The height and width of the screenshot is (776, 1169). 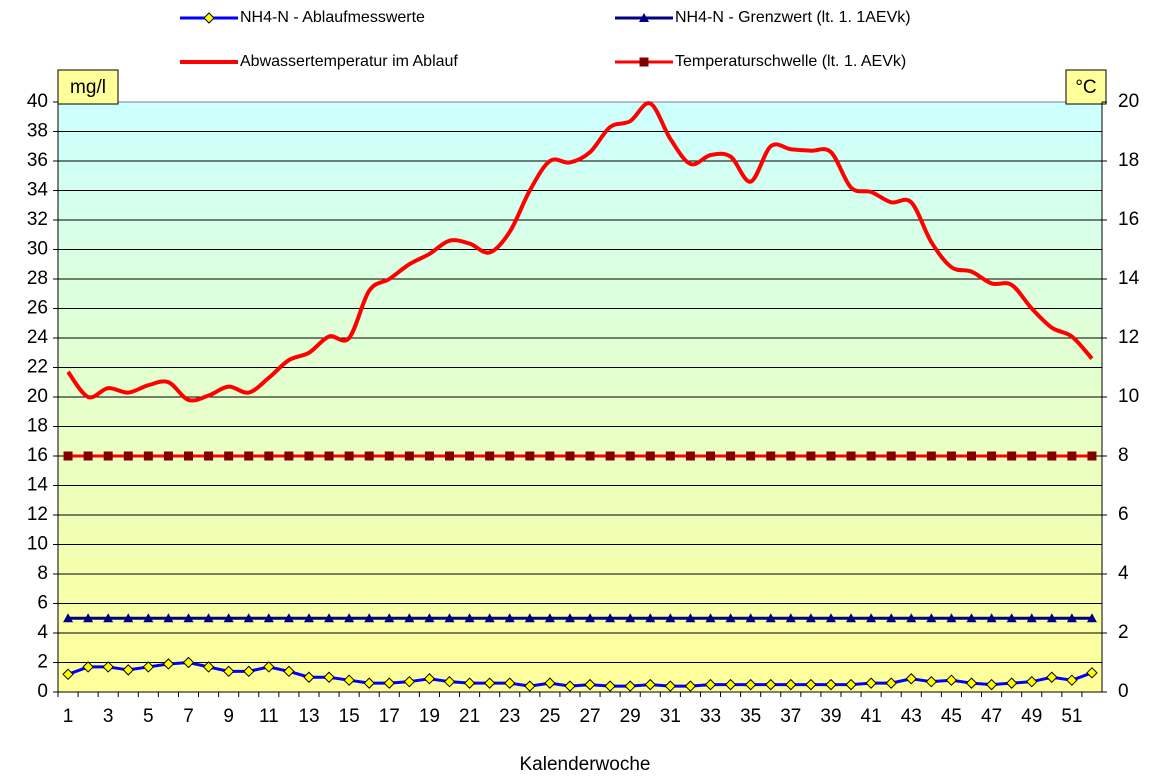 What do you see at coordinates (38, 337) in the screenshot?
I see `y-tick-label: 24` at bounding box center [38, 337].